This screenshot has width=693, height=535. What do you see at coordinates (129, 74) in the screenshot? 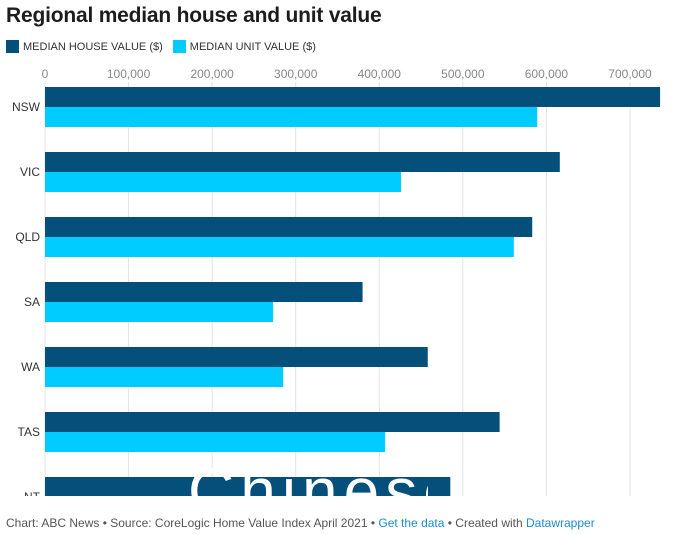
I see `x-tick-label-1: 100,000` at bounding box center [129, 74].